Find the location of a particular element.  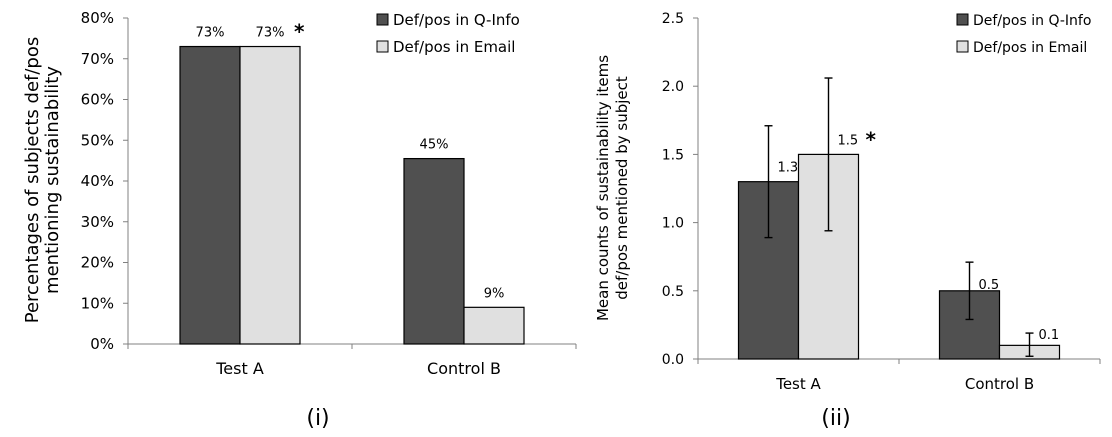

data-label: 45% is located at coordinates (434, 145).